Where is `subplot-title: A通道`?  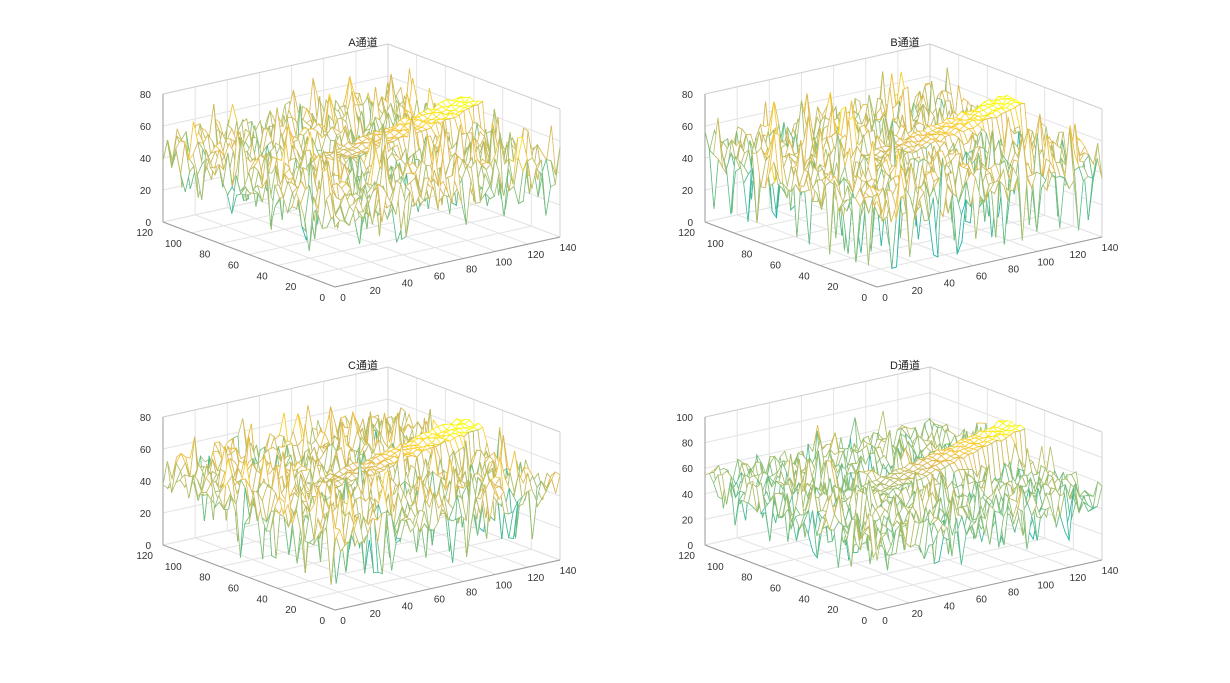 subplot-title: A通道 is located at coordinates (362, 42).